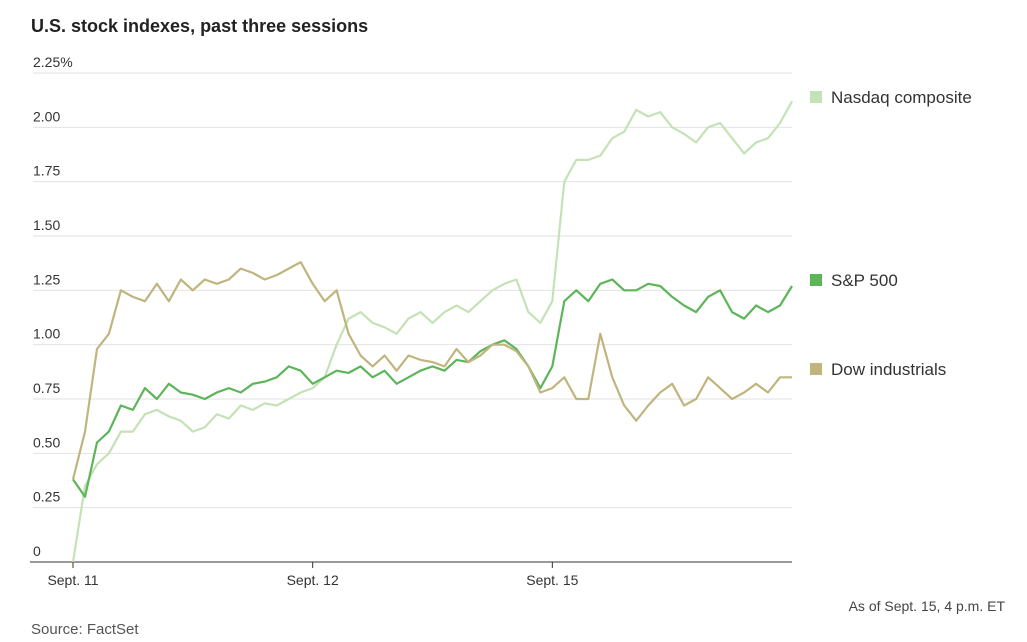 The height and width of the screenshot is (642, 1027). What do you see at coordinates (46, 279) in the screenshot?
I see `y-tick-label: 1.25` at bounding box center [46, 279].